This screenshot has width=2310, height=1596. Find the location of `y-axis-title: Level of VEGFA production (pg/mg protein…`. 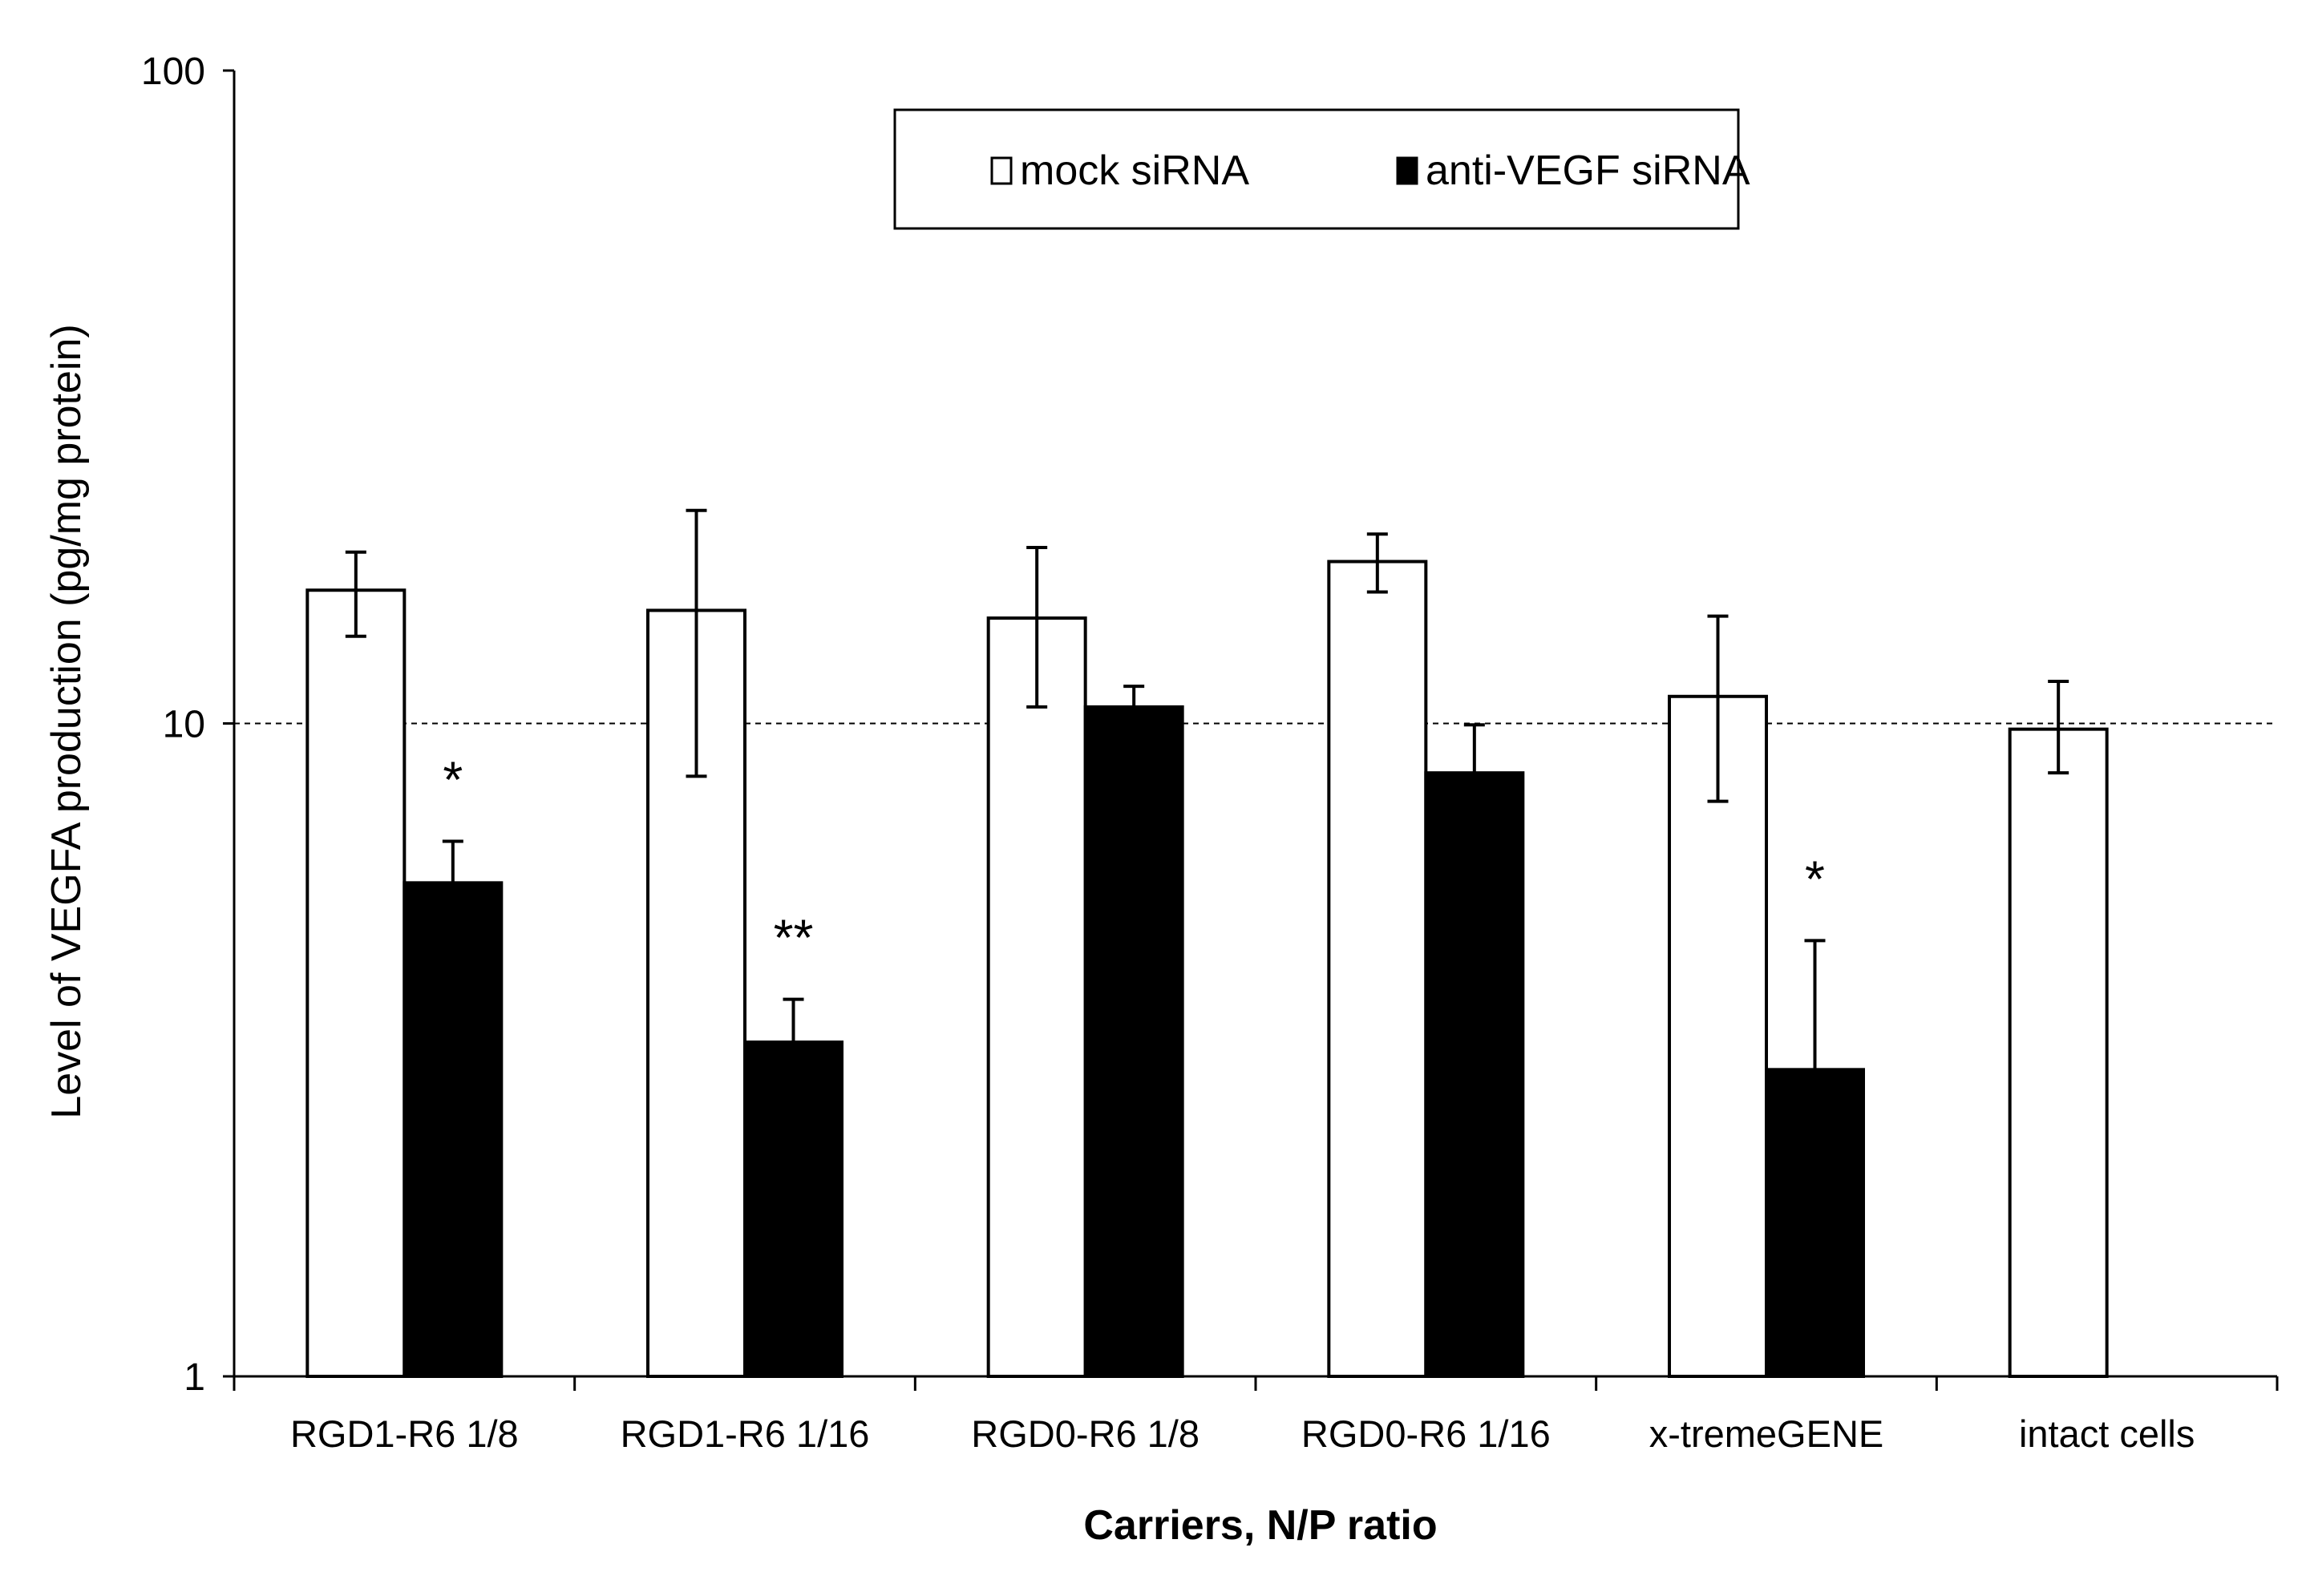

y-axis-title: Level of VEGFA production (pg/mg protein… is located at coordinates (66, 721).